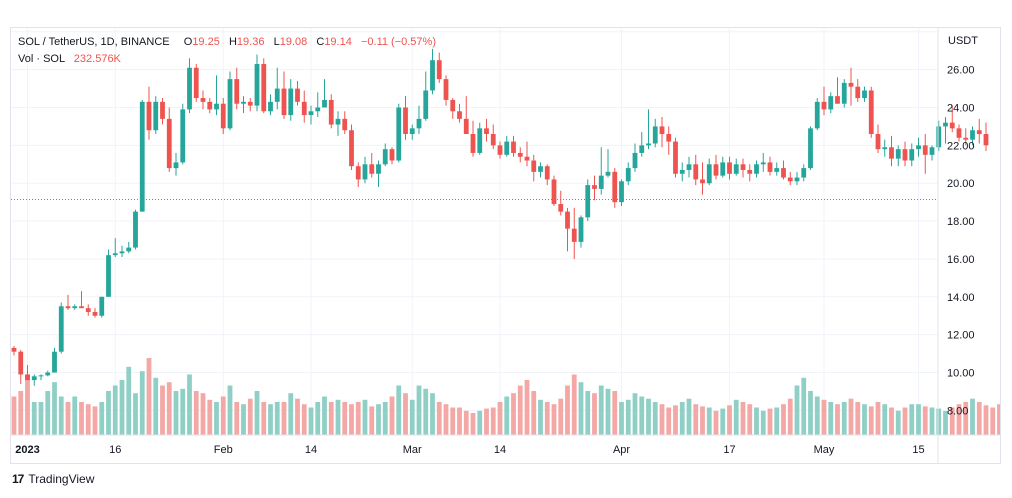  Describe the element at coordinates (963, 41) in the screenshot. I see `price-axis-unit: USDT` at that location.